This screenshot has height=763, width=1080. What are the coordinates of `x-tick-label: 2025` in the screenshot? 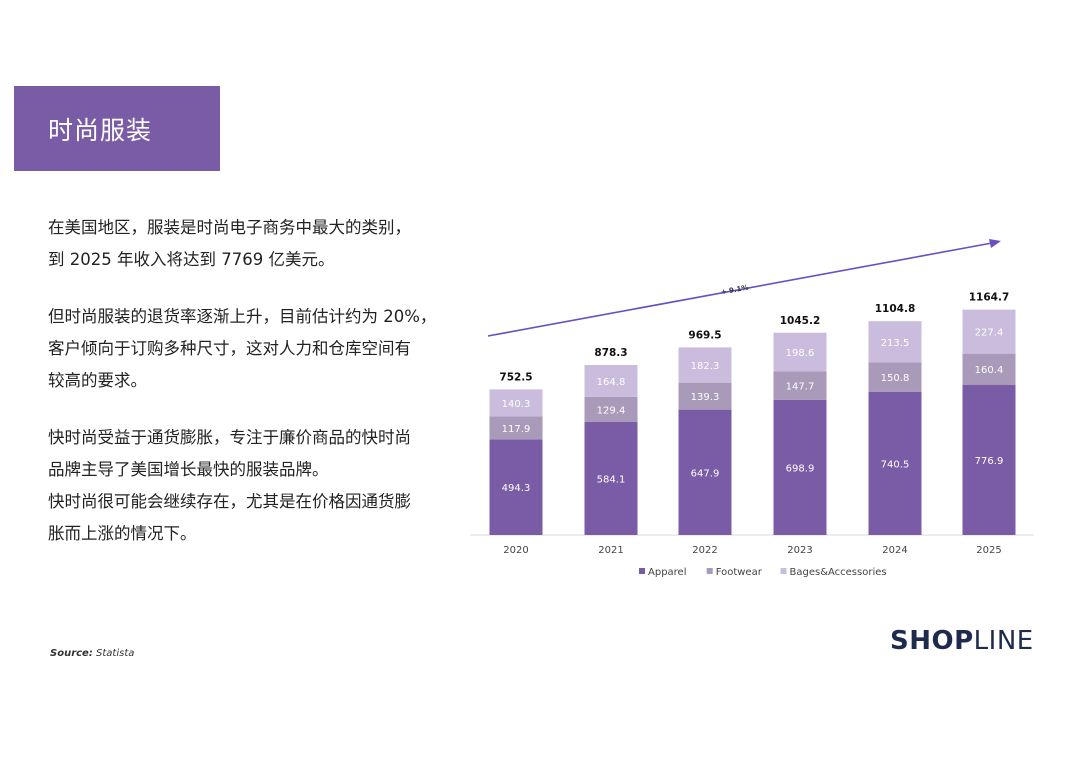 It's located at (988, 550).